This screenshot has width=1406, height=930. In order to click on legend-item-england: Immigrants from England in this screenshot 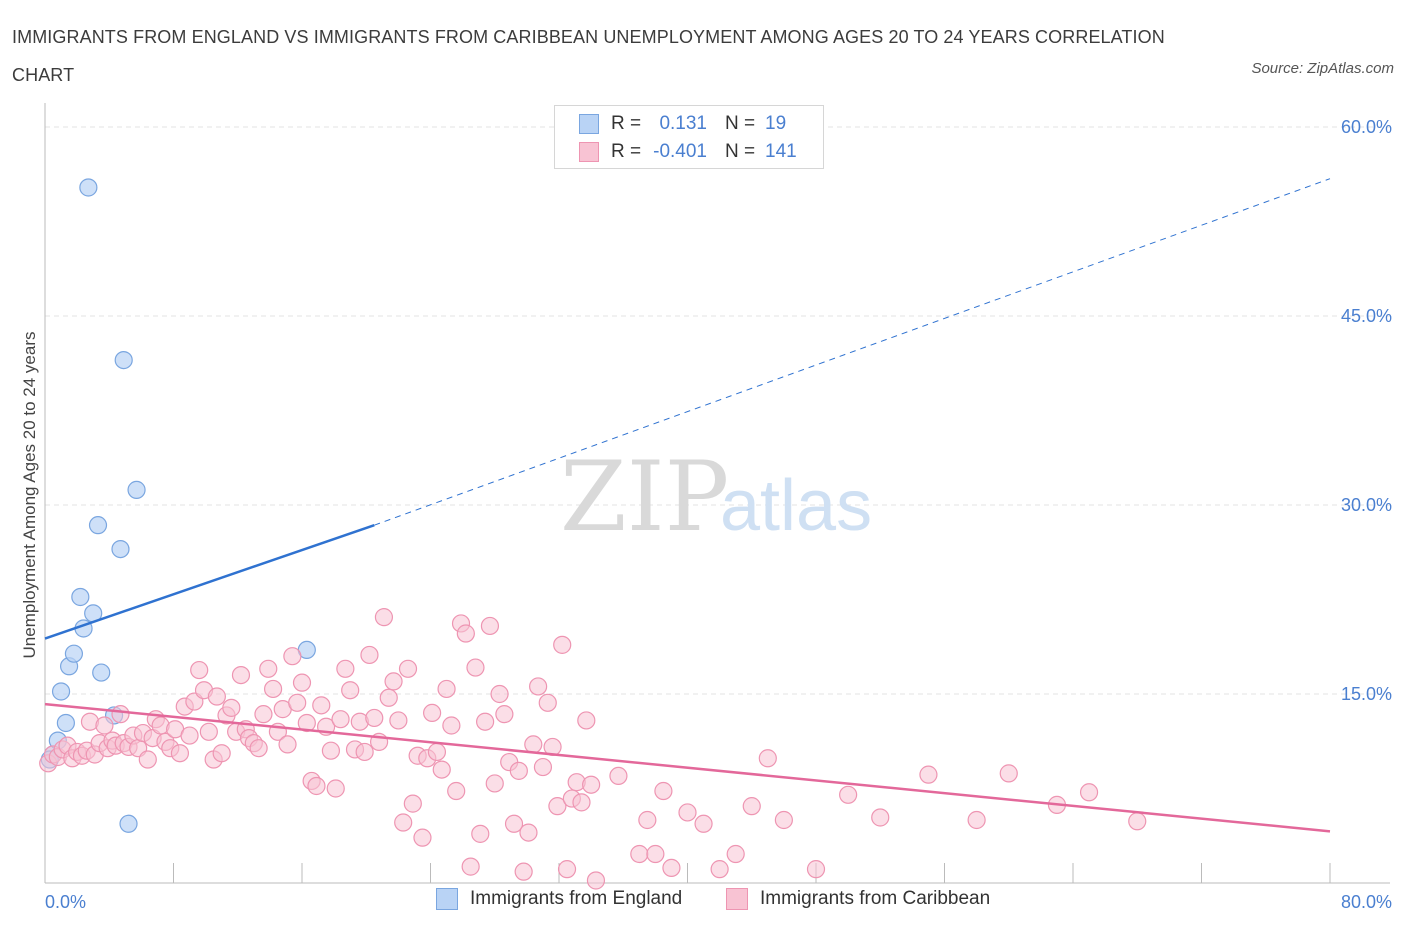, I will do `click(559, 899)`.